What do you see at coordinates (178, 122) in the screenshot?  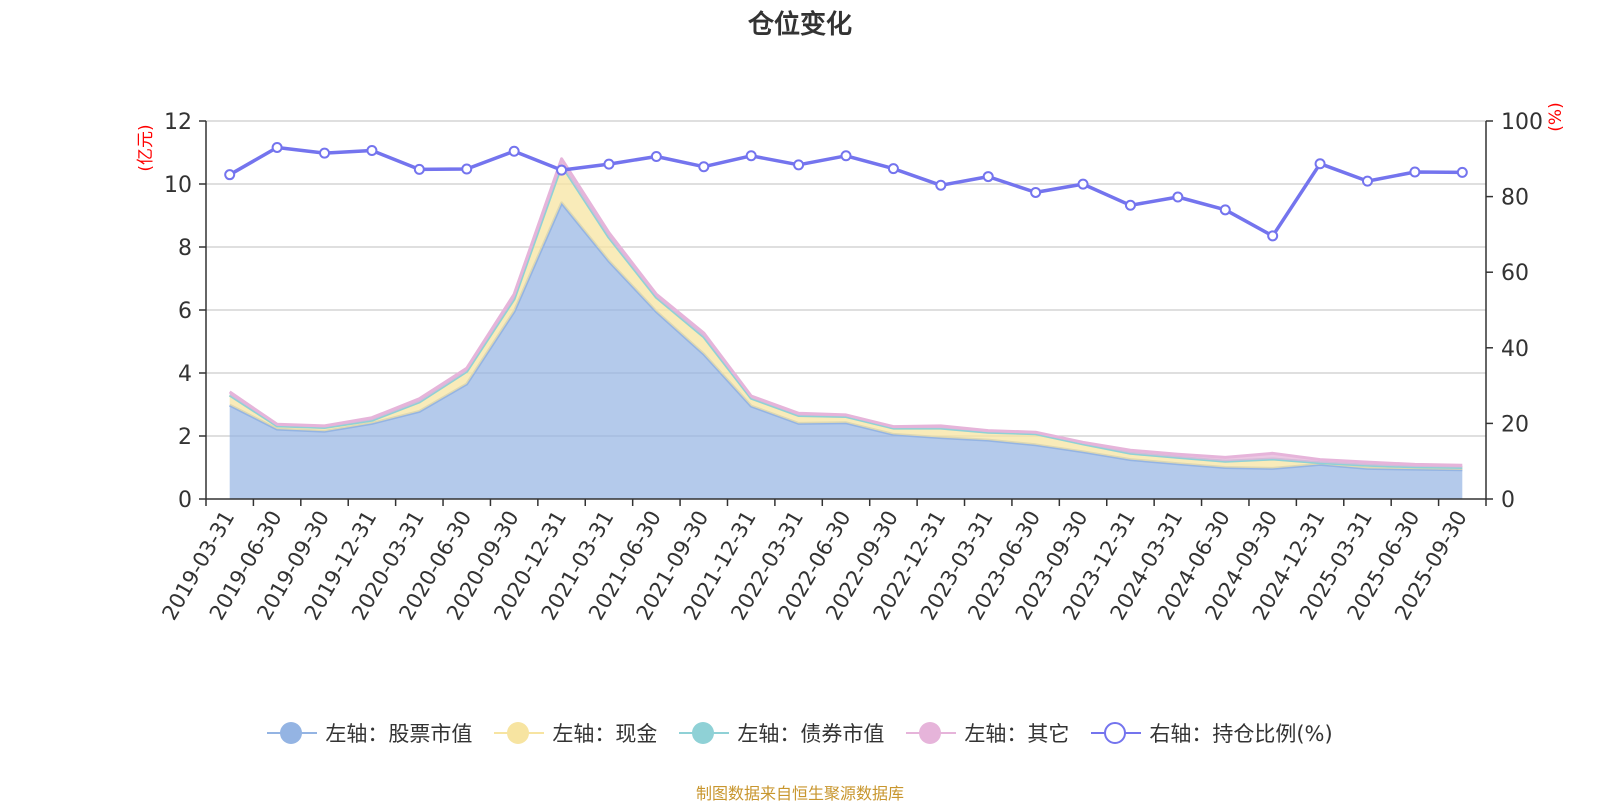 I see `left-tick-label: 12` at bounding box center [178, 122].